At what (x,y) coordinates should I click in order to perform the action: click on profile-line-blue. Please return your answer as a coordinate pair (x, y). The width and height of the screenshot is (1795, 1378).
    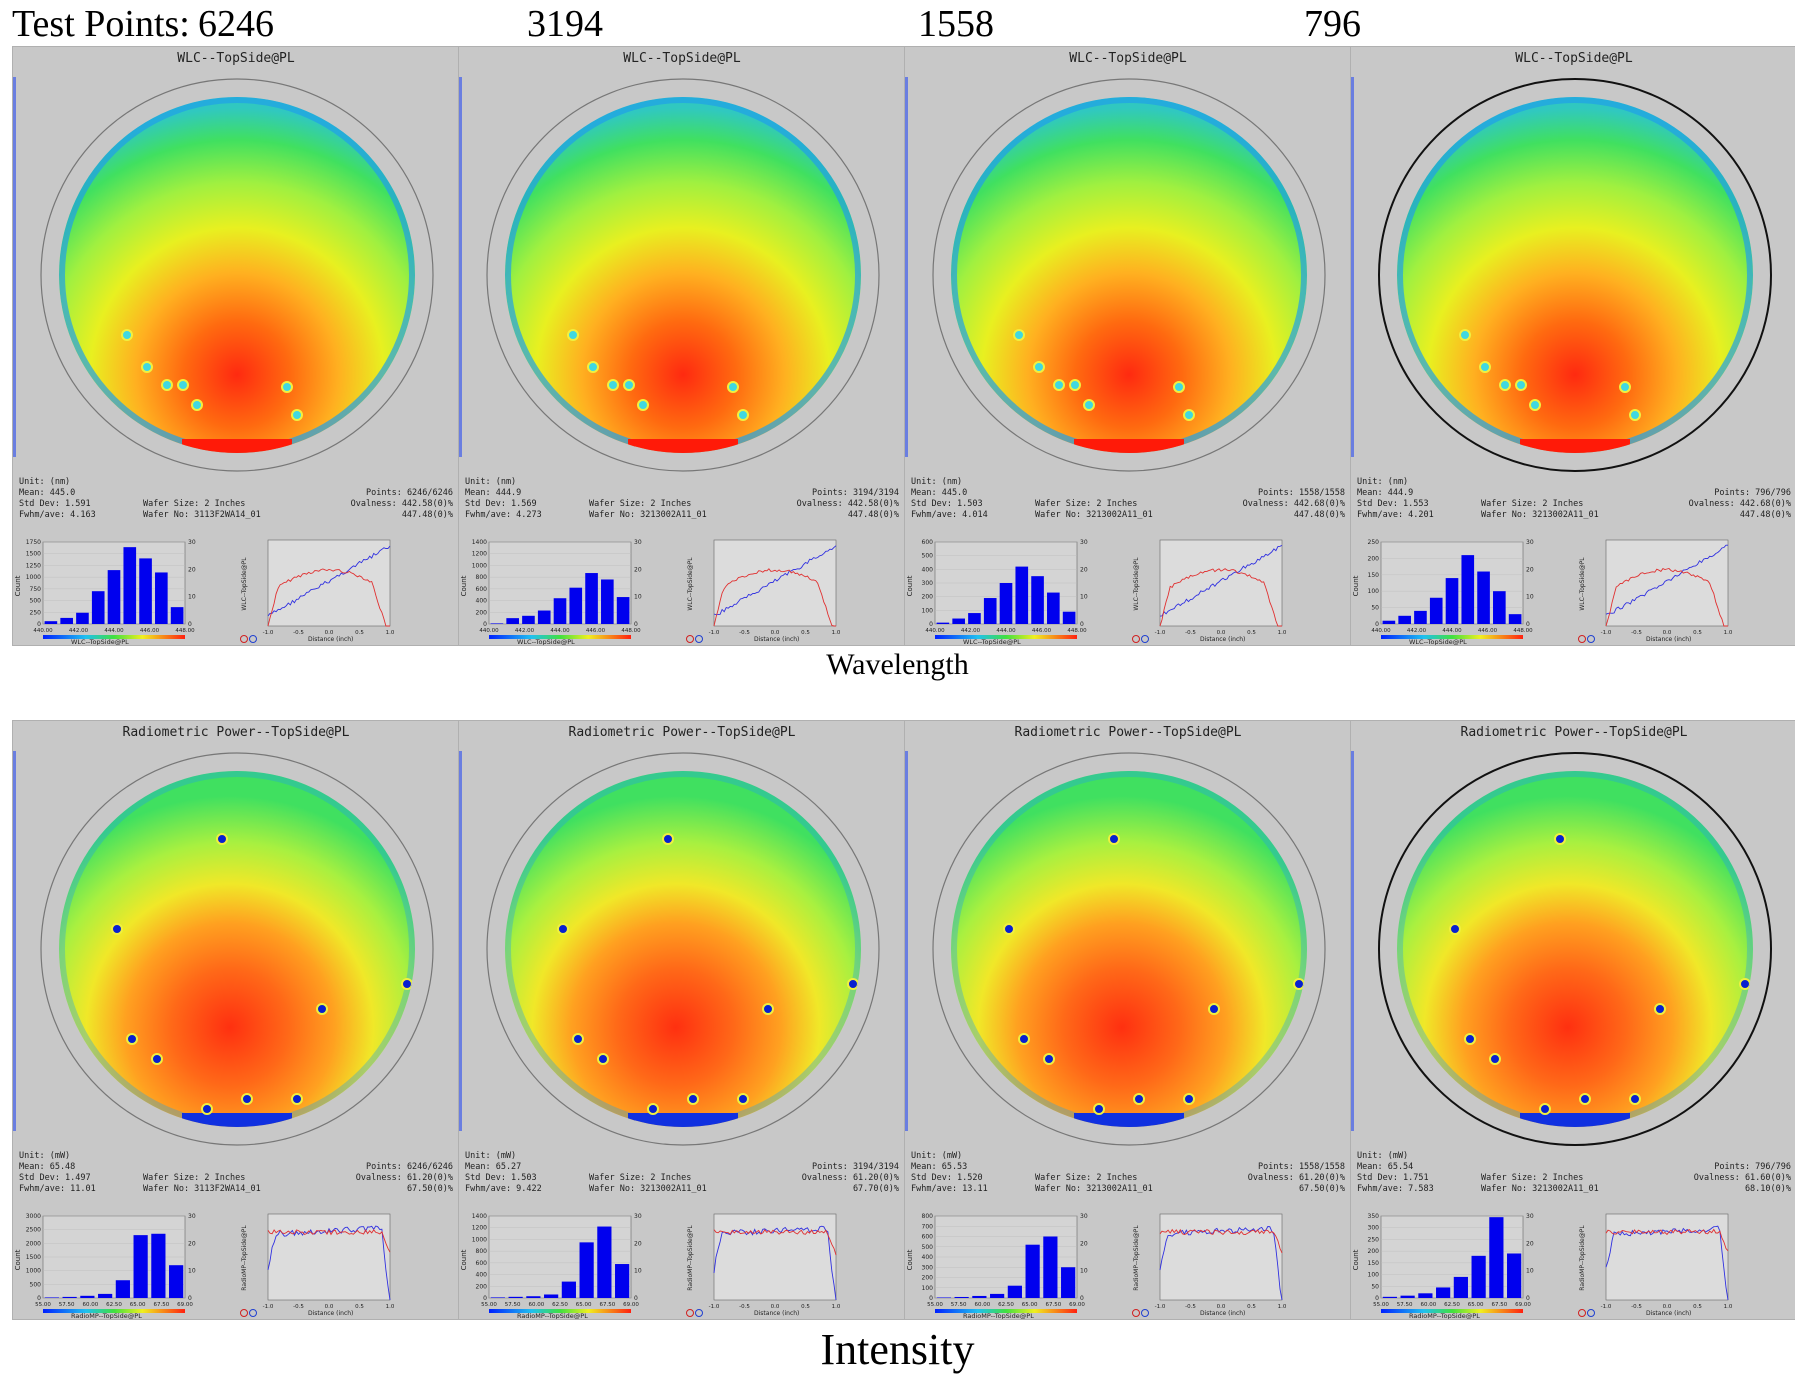
    Looking at the image, I should click on (1667, 1263).